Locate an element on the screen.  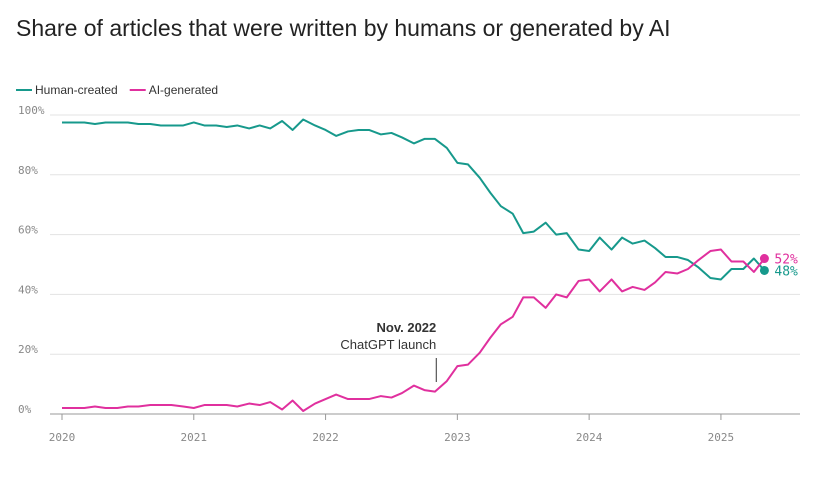
end-label: 48% is located at coordinates (786, 271).